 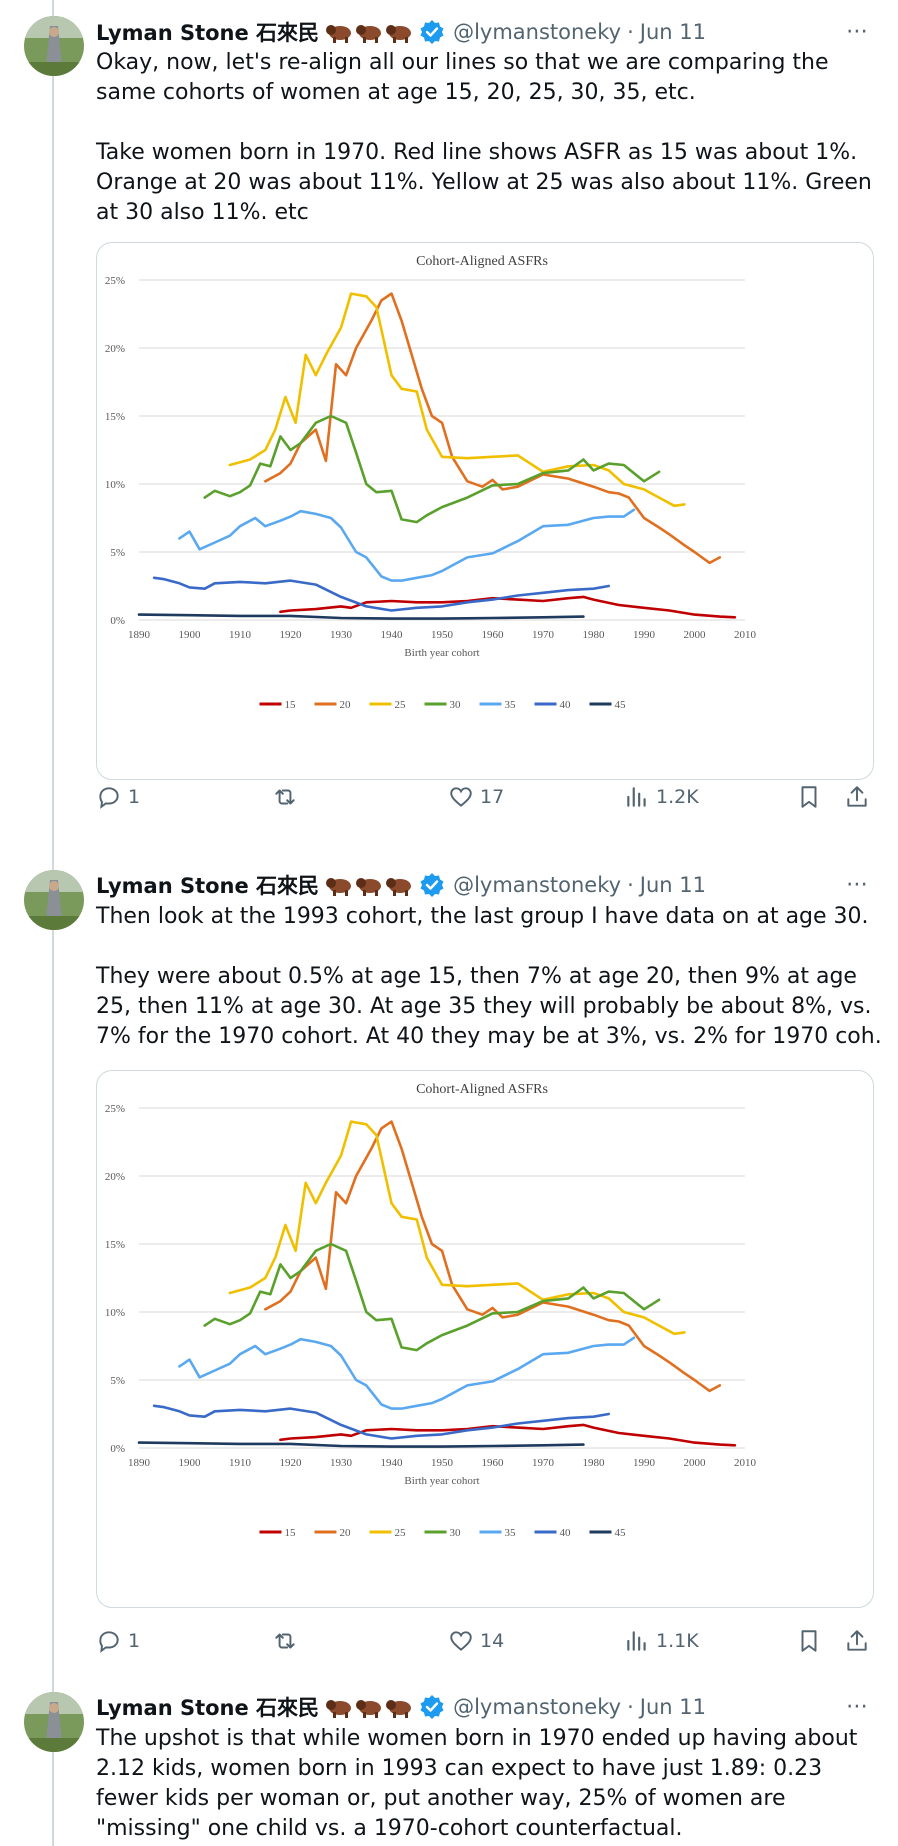 I want to click on like-button: 14, so click(x=476, y=1641).